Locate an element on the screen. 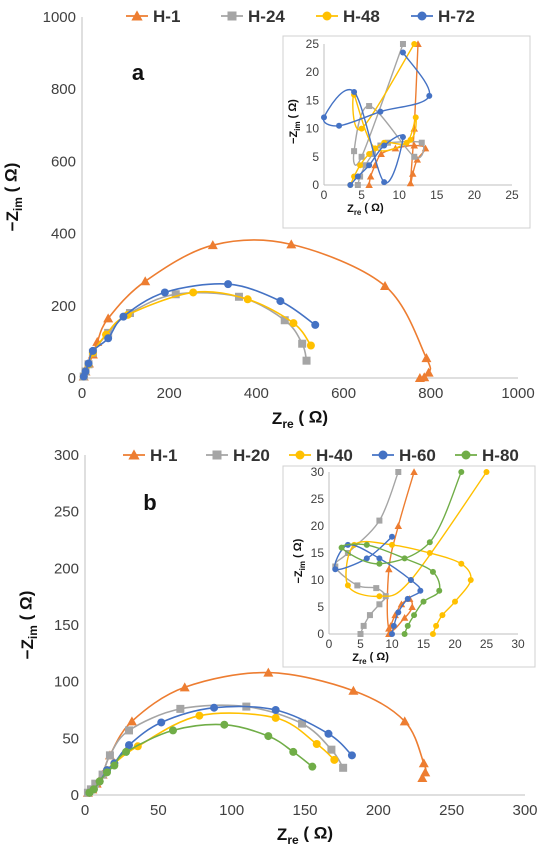  panel-a-x-axis-label-main: Z is located at coordinates (277, 418).